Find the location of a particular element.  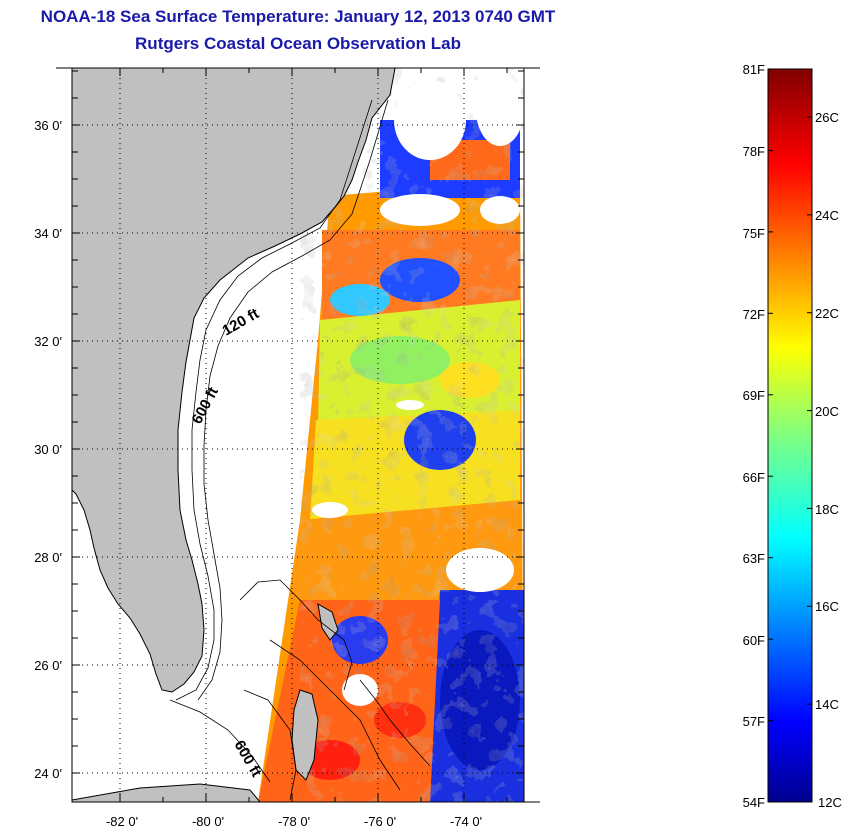

lon-label-76: -76 0' is located at coordinates (380, 821).